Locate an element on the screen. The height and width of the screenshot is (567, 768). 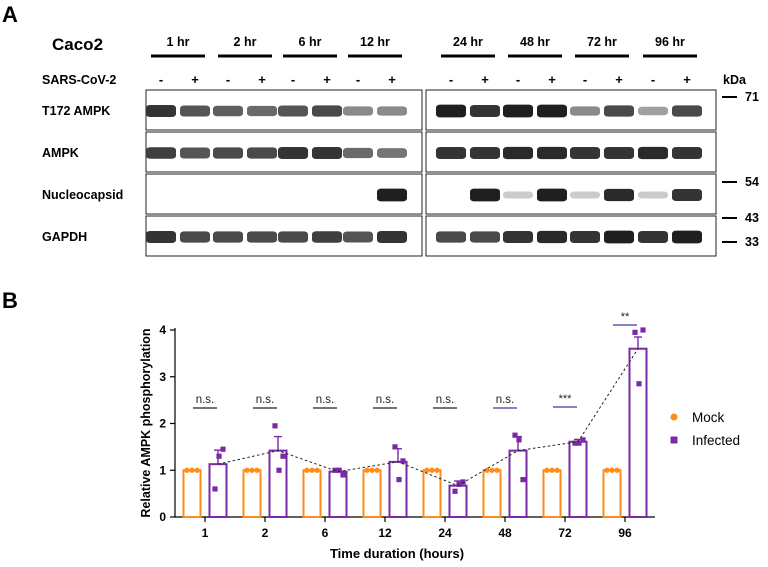
timepoint-label: 48 hr is located at coordinates (535, 42).